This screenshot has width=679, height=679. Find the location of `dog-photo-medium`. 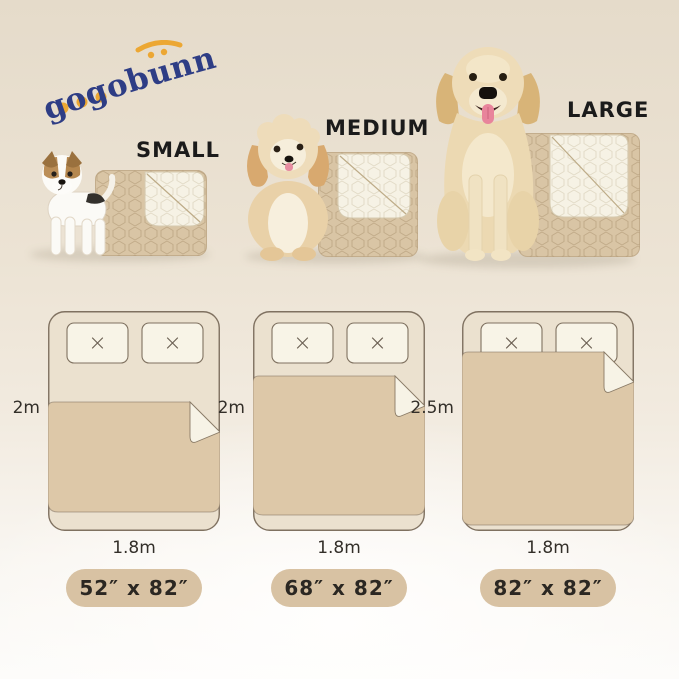

dog-photo-medium is located at coordinates (288, 187).